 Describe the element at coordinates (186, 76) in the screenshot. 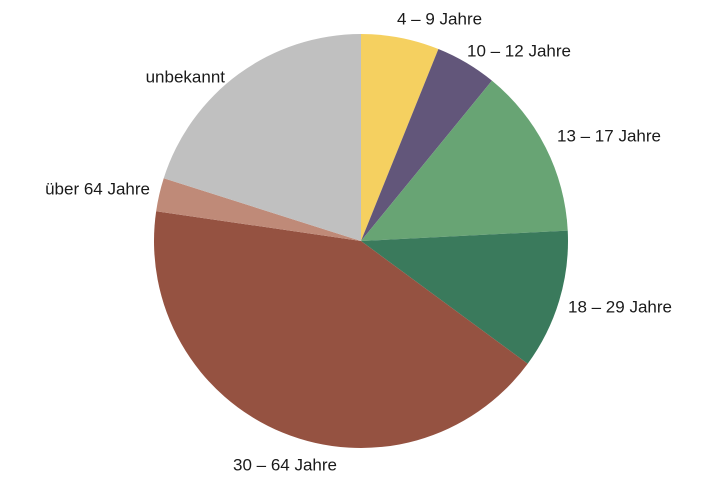

I see `slice-label: unbekannt` at that location.